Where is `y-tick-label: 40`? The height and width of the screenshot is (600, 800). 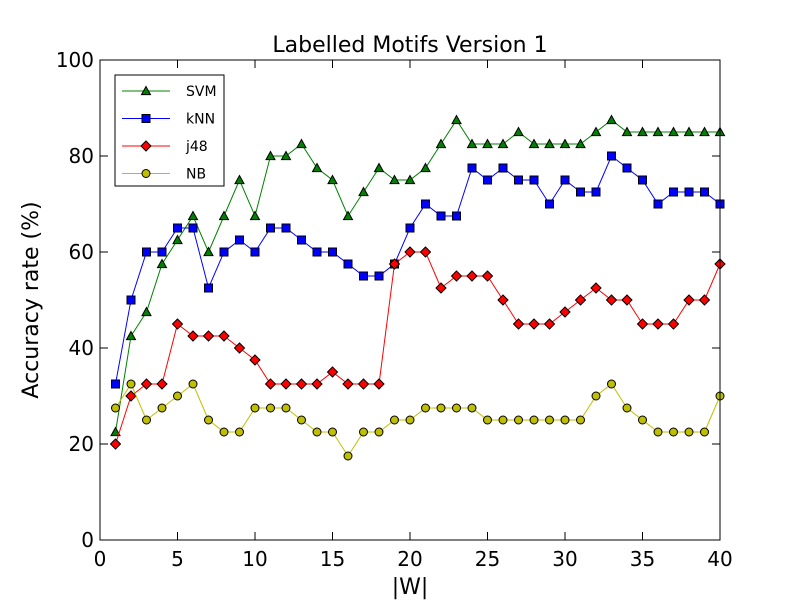
y-tick-label: 40 is located at coordinates (81, 348).